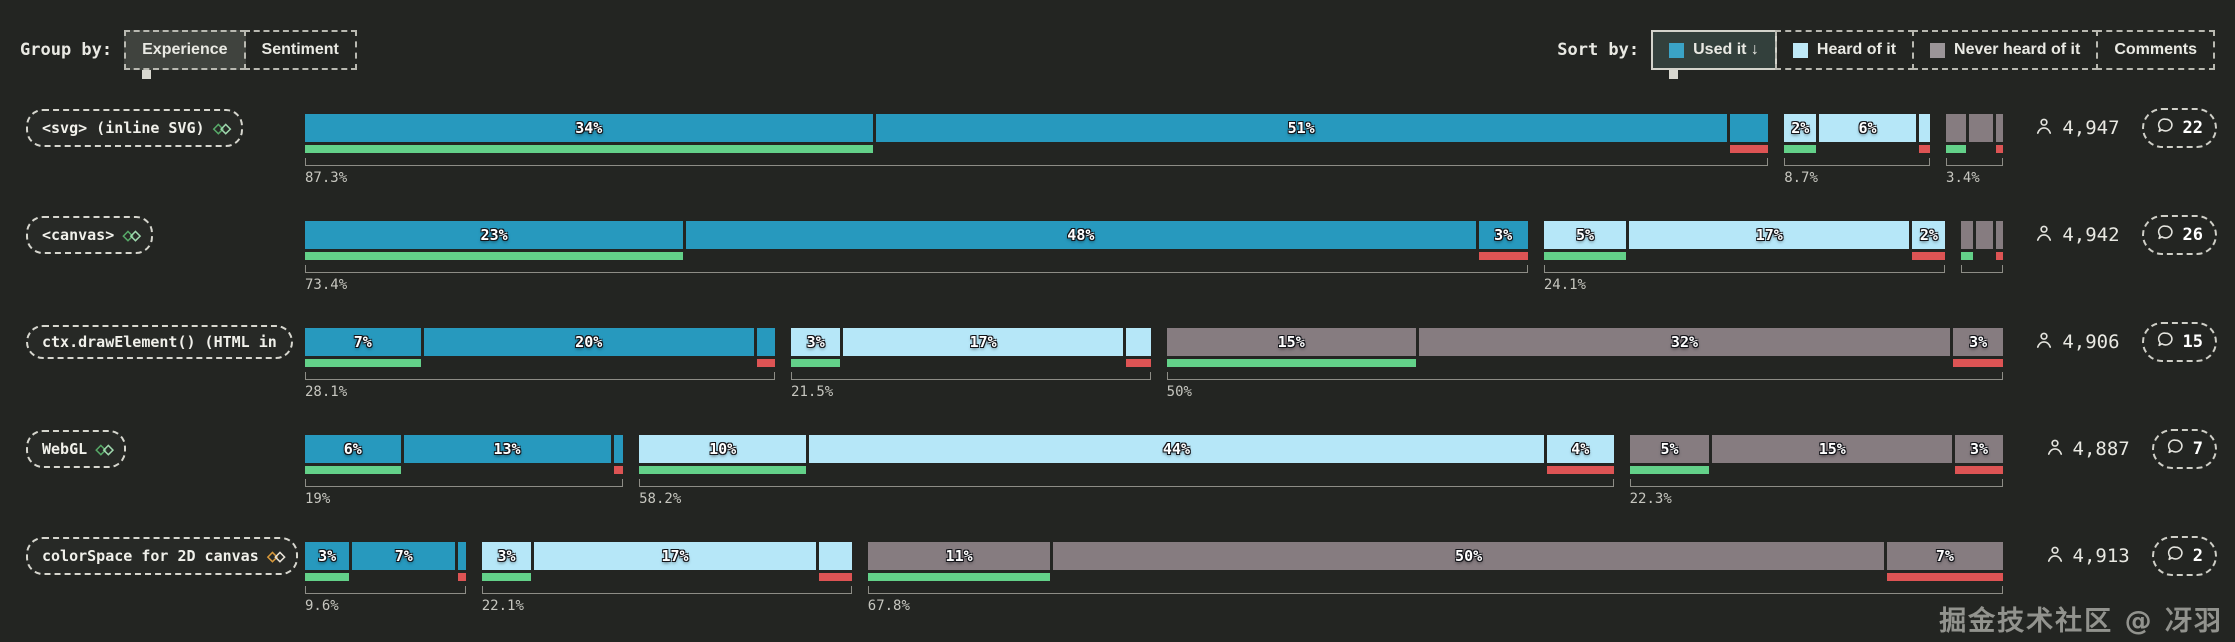  Describe the element at coordinates (353, 449) in the screenshot. I see `bar-segment-positive: 6%` at that location.